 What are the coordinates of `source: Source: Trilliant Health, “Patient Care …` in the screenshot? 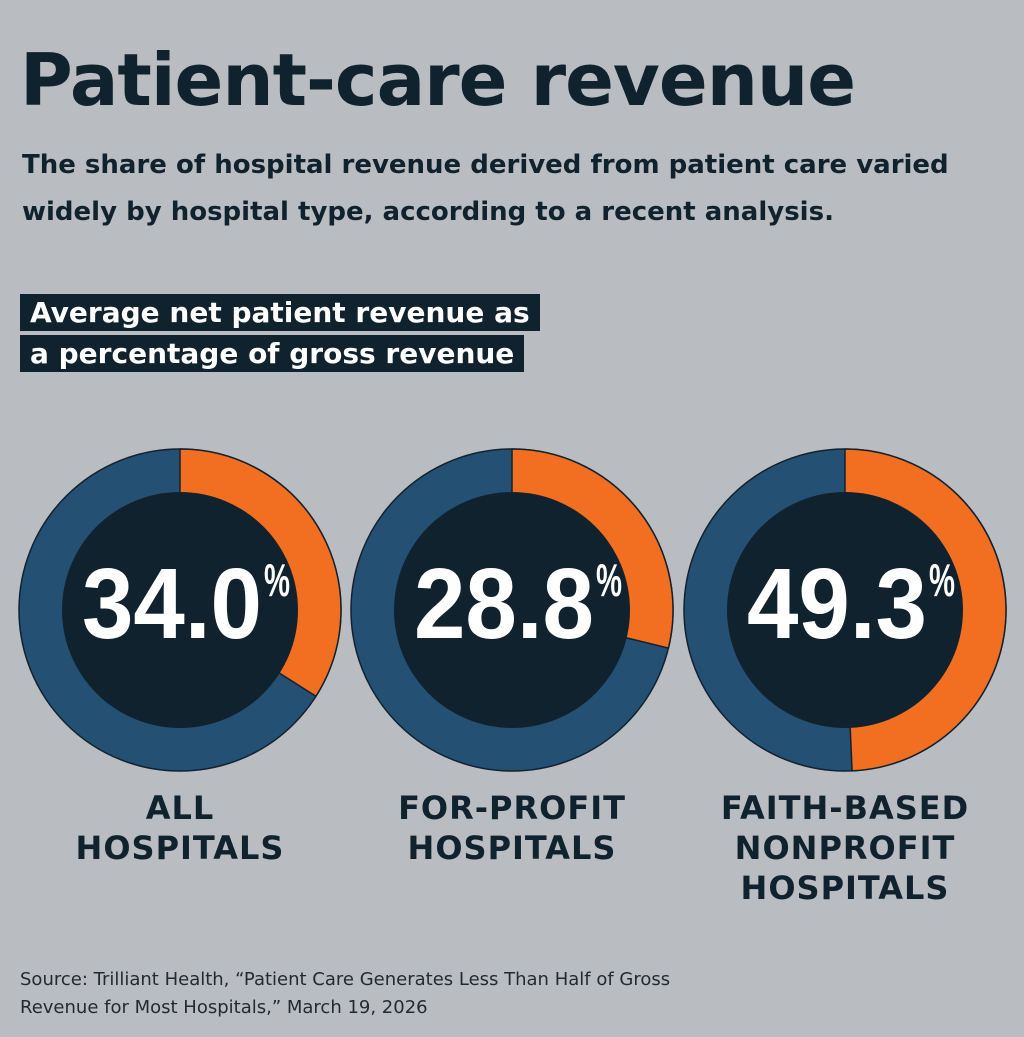 It's located at (345, 993).